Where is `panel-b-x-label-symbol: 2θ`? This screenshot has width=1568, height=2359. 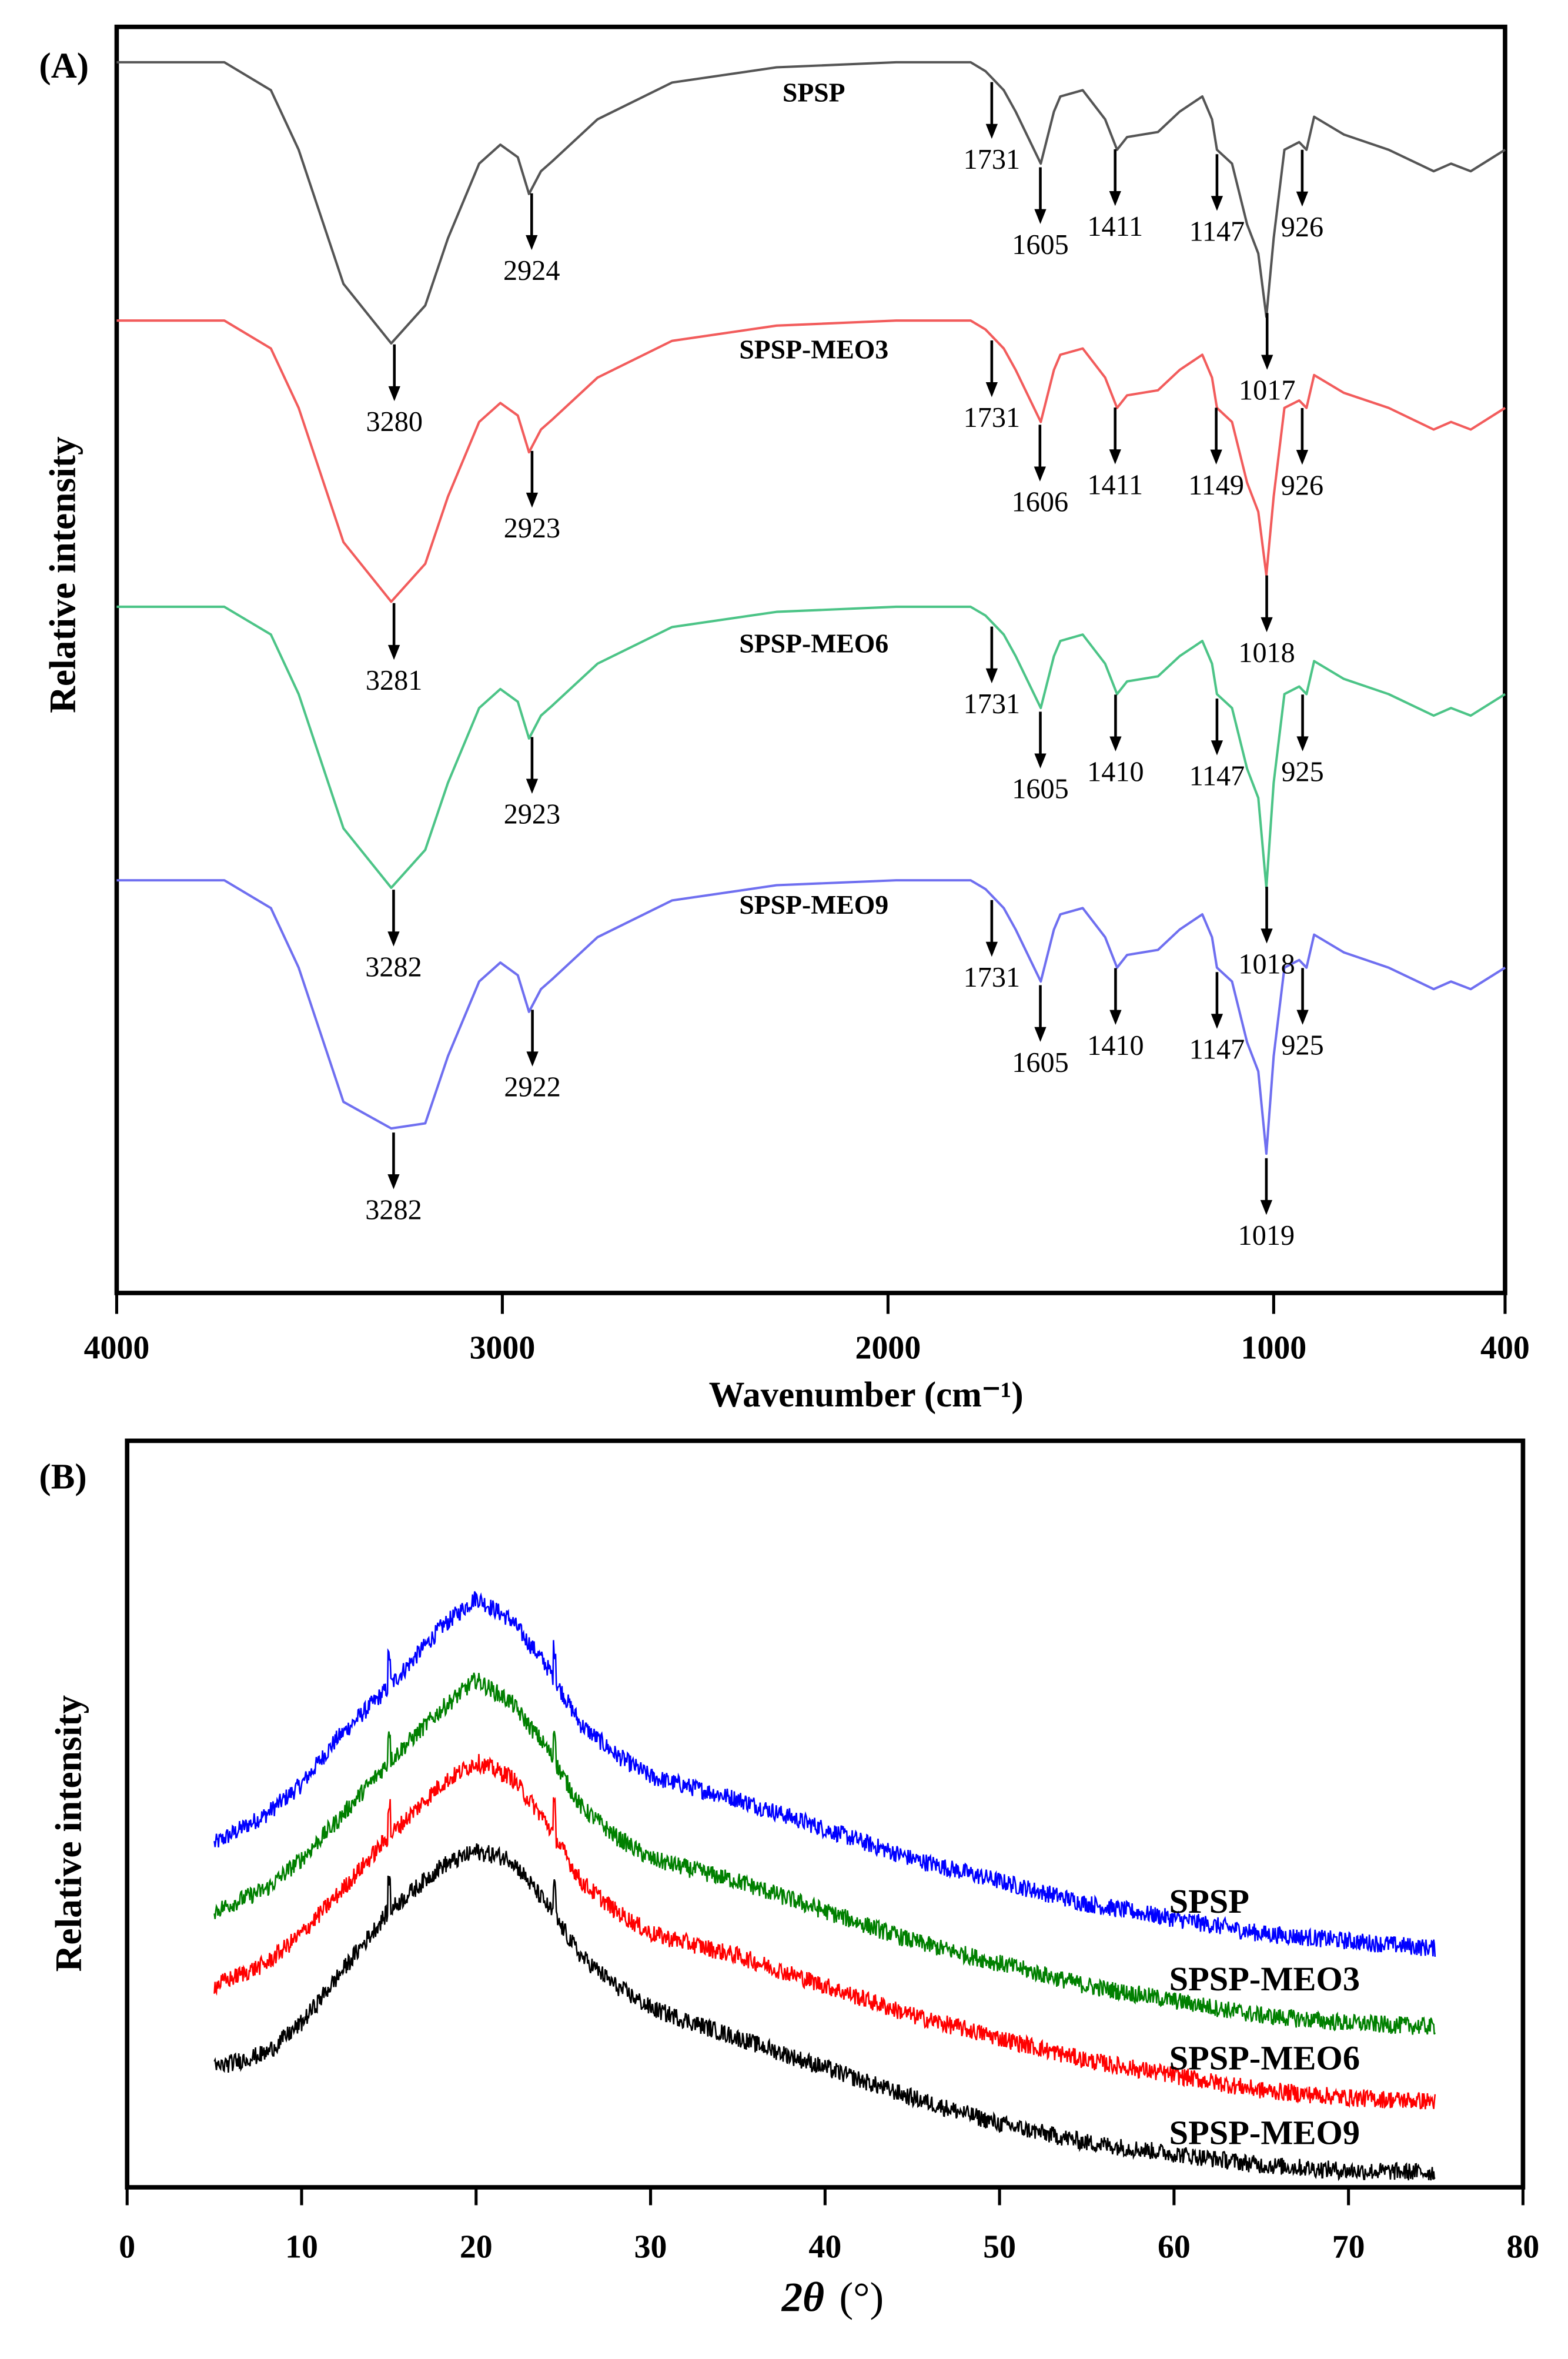 panel-b-x-label-symbol: 2θ is located at coordinates (802, 2298).